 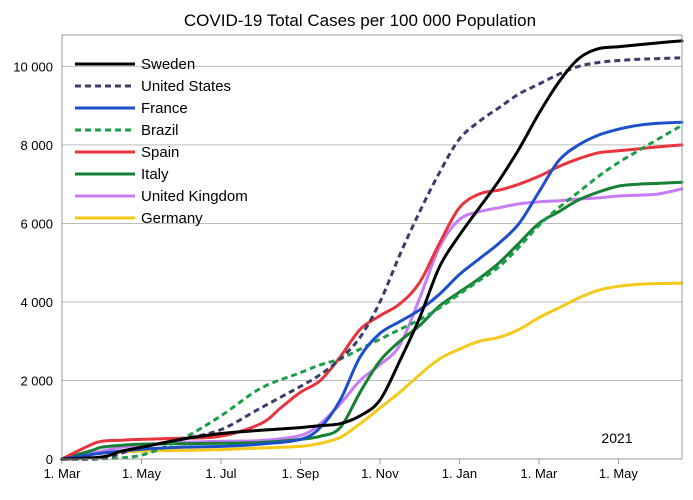 What do you see at coordinates (186, 86) in the screenshot?
I see `legend-label-united-states: United States` at bounding box center [186, 86].